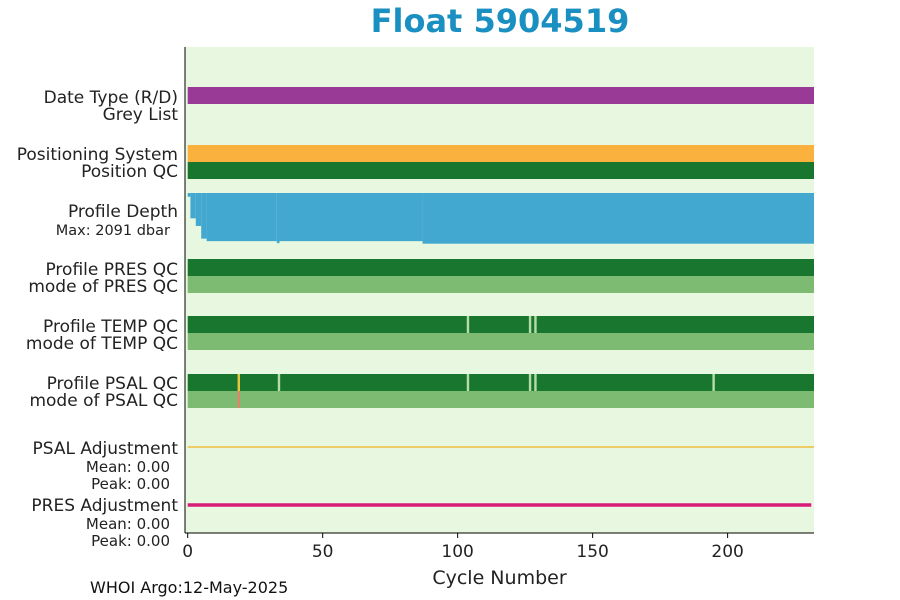 The image size is (900, 600). What do you see at coordinates (238, 399) in the screenshot?
I see `qc-row-mode-of-psal-qc-flag` at bounding box center [238, 399].